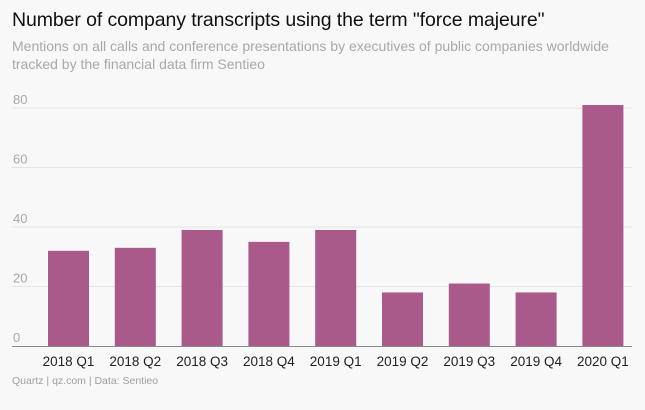 Image resolution: width=645 pixels, height=410 pixels. Describe the element at coordinates (269, 361) in the screenshot. I see `x-tick-label-2018-q4: 2018 Q4` at that location.